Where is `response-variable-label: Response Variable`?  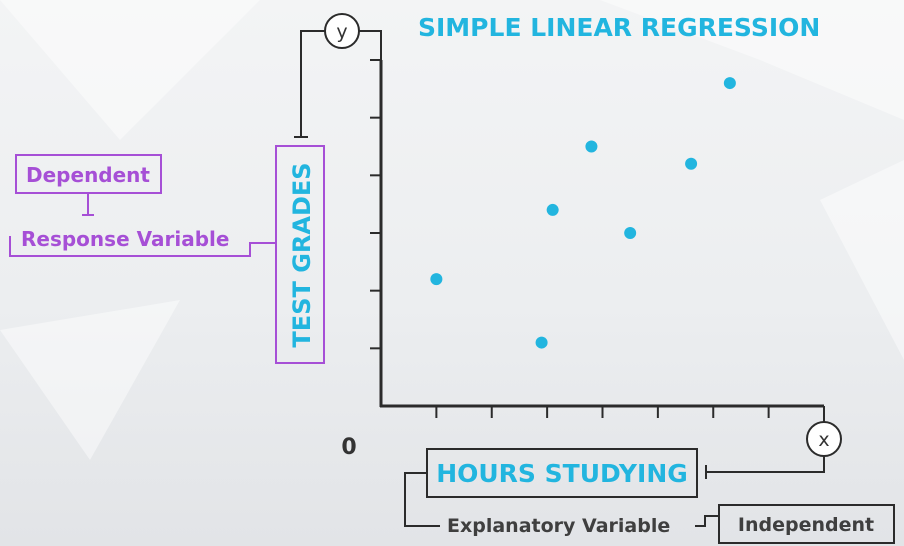
response-variable-label: Response Variable is located at coordinates (125, 239).